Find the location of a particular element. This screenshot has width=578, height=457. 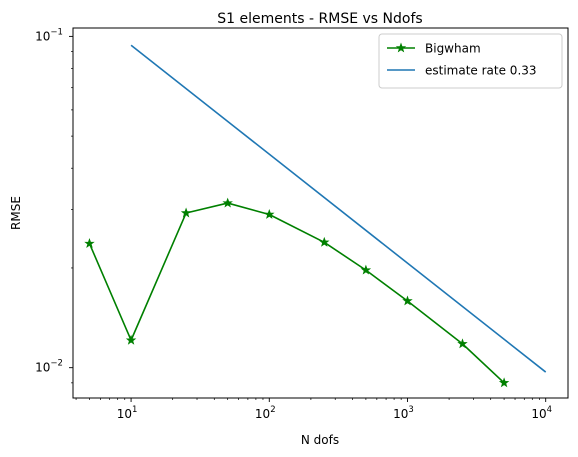

y-axis-label: RMSE is located at coordinates (16, 213).